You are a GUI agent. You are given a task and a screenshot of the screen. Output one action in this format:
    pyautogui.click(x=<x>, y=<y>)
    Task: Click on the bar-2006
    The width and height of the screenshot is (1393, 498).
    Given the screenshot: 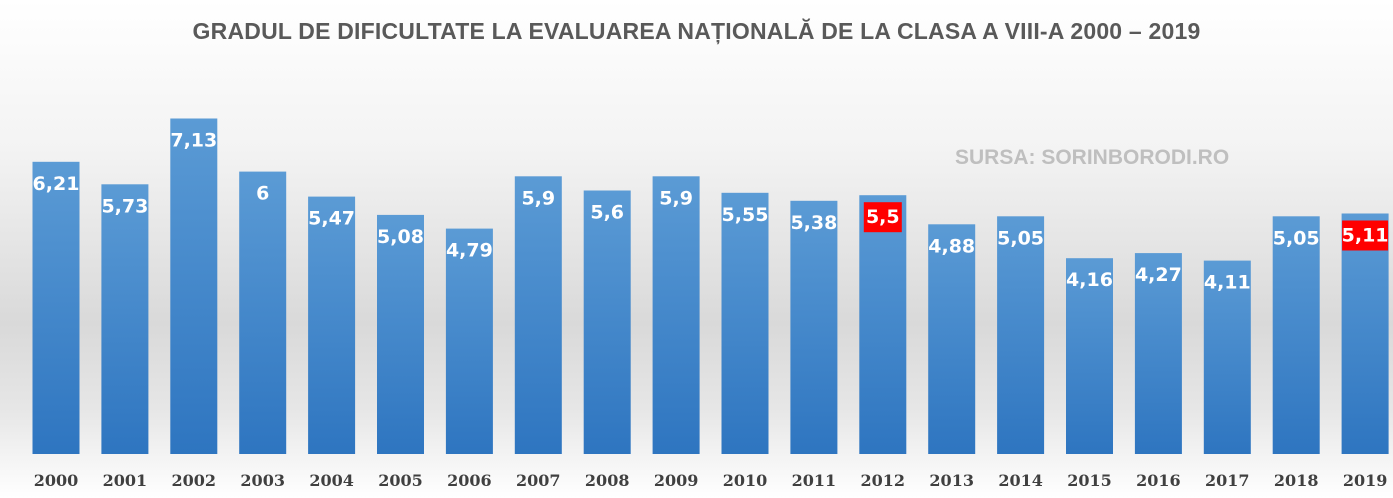 What is the action you would take?
    pyautogui.click(x=469, y=341)
    